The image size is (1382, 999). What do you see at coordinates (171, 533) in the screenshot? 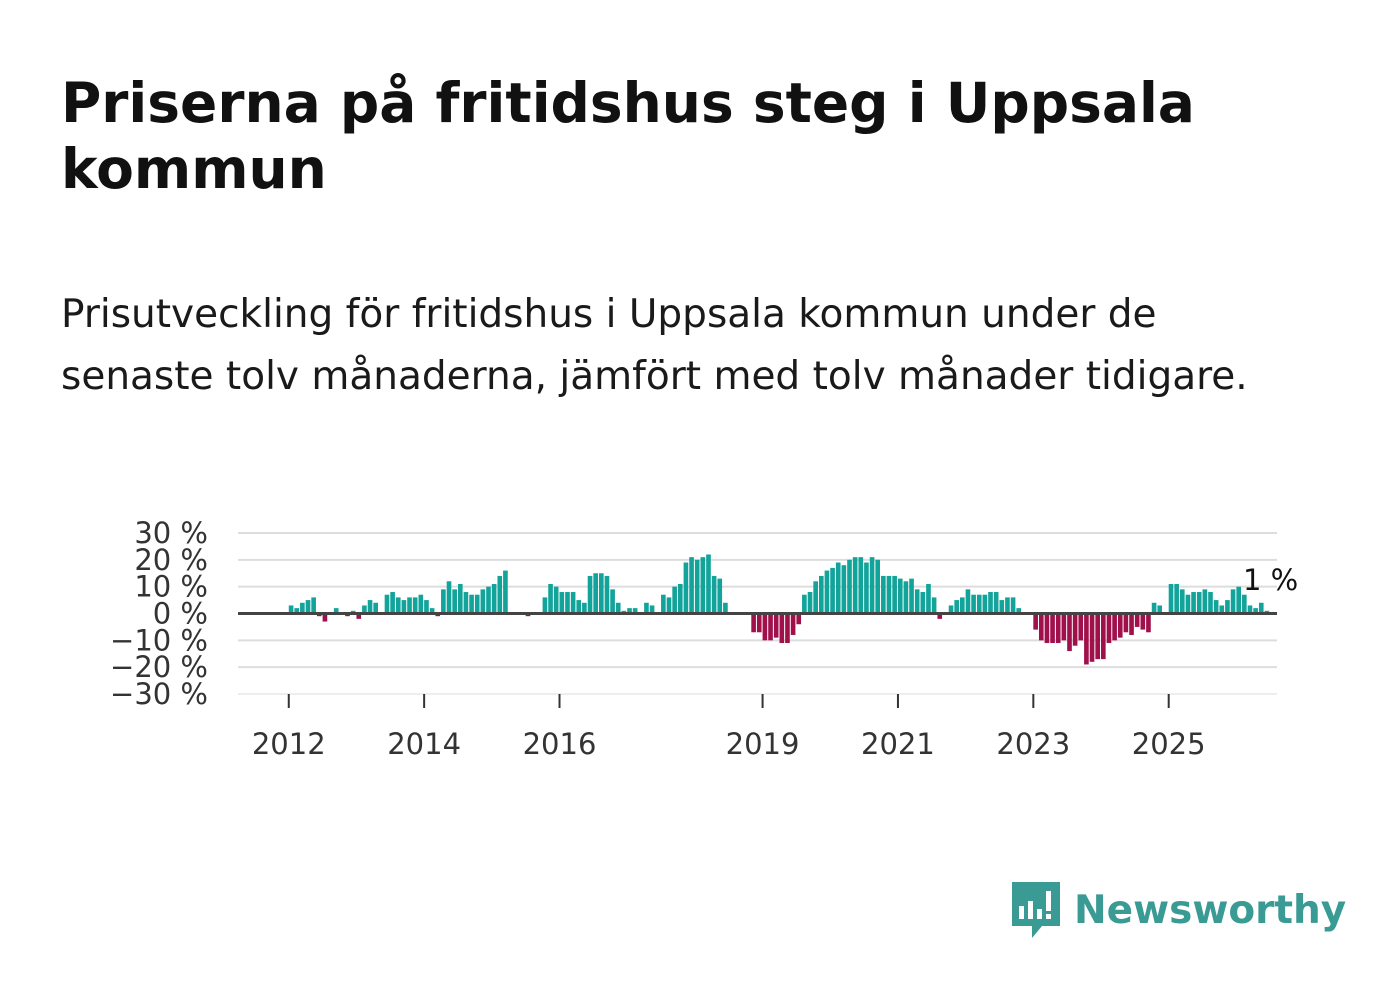
I see `y-tick-label: 30 %` at bounding box center [171, 533].